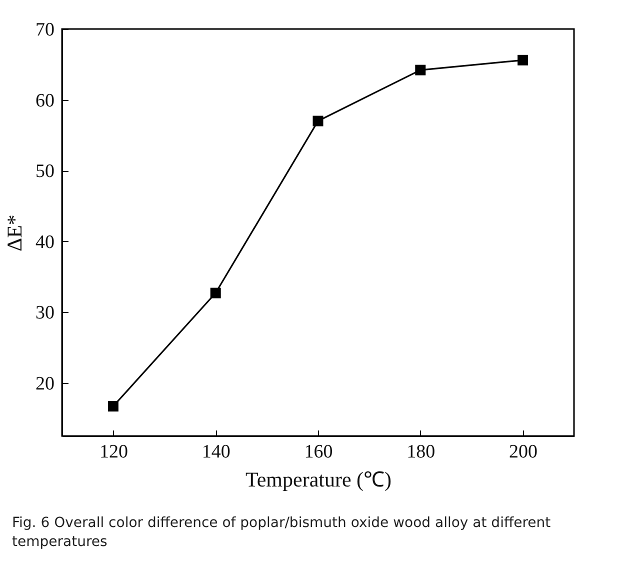 This screenshot has height=573, width=625. What do you see at coordinates (45, 30) in the screenshot?
I see `y-tick-label: 70` at bounding box center [45, 30].